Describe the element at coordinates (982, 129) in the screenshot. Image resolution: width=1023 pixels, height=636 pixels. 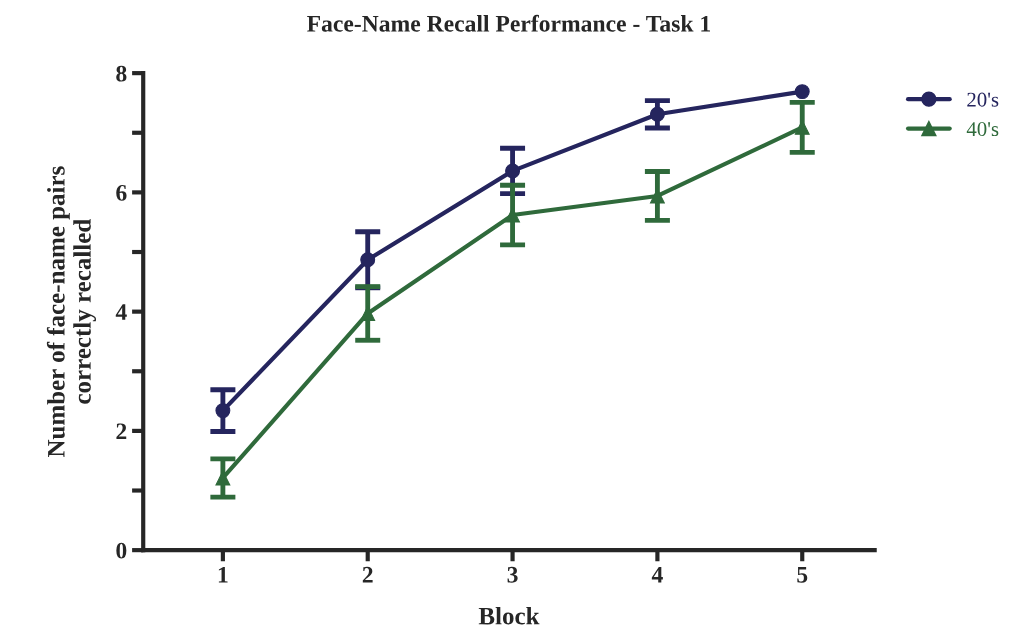
I see `legend-label: 40's` at that location.